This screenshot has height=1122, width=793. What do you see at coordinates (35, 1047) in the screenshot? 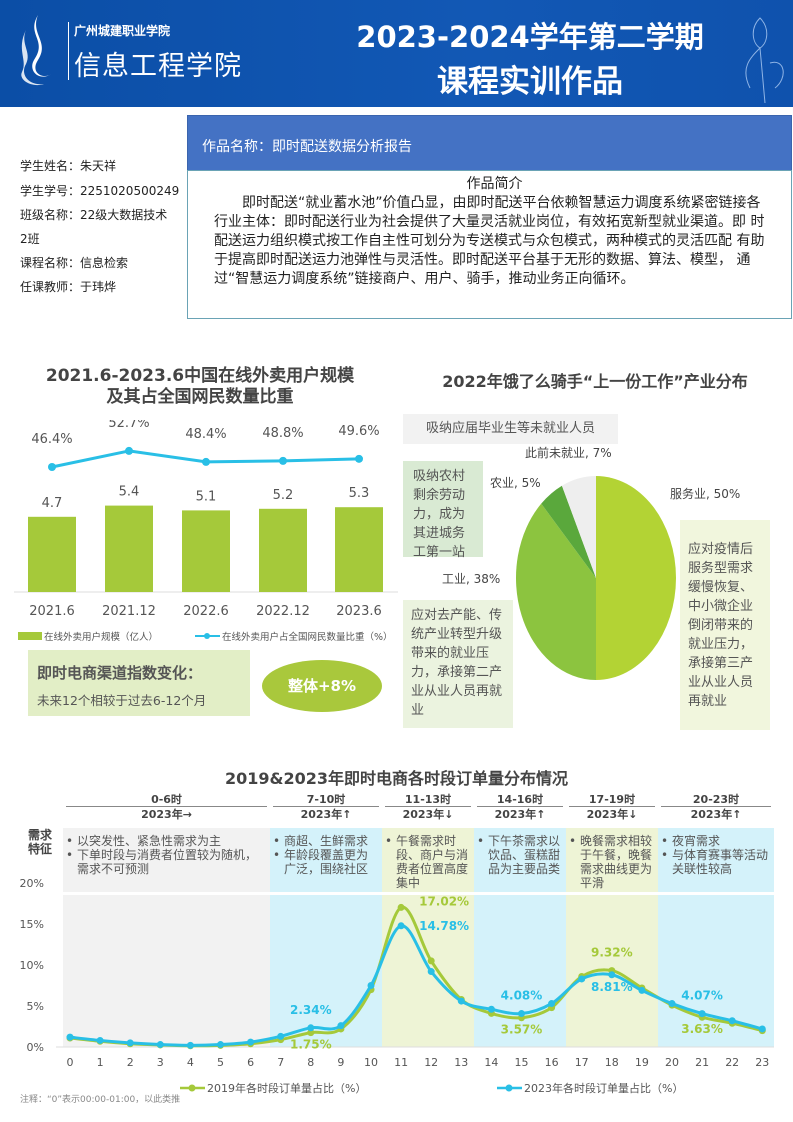
I see `y-tick-label: 0%` at bounding box center [35, 1047].